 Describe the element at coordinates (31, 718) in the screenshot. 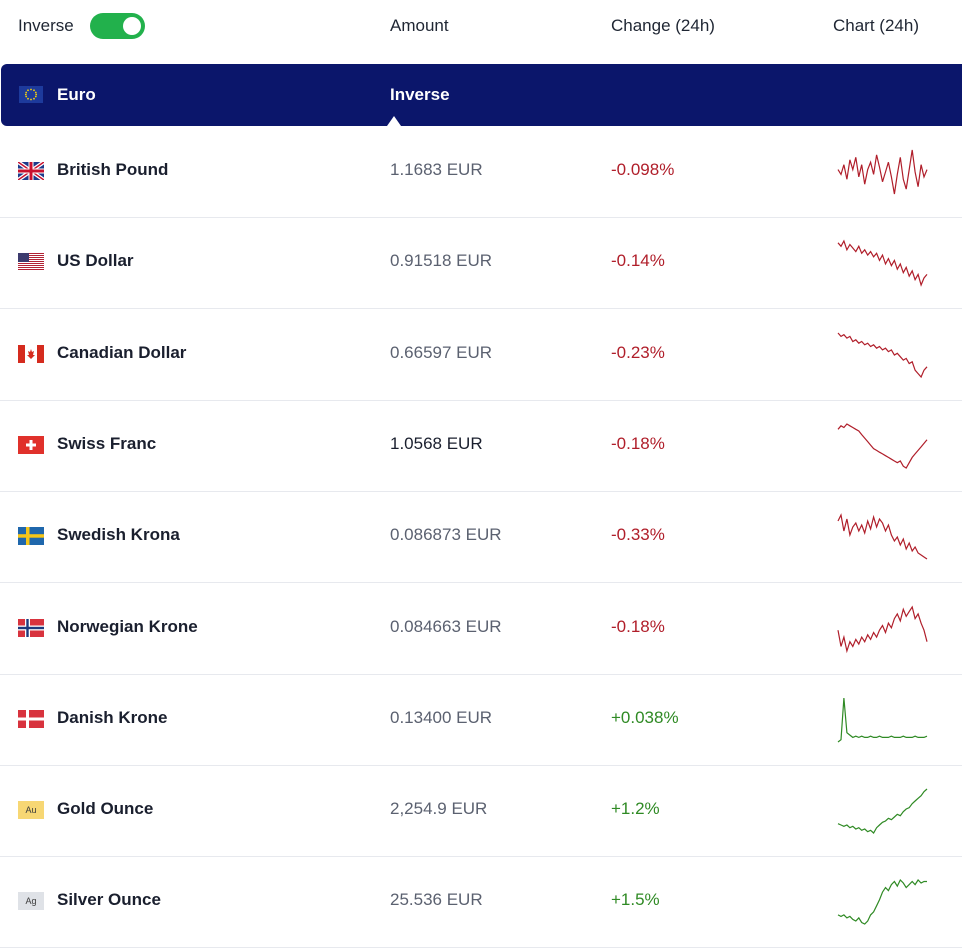

I see `dk-flag-icon` at that location.